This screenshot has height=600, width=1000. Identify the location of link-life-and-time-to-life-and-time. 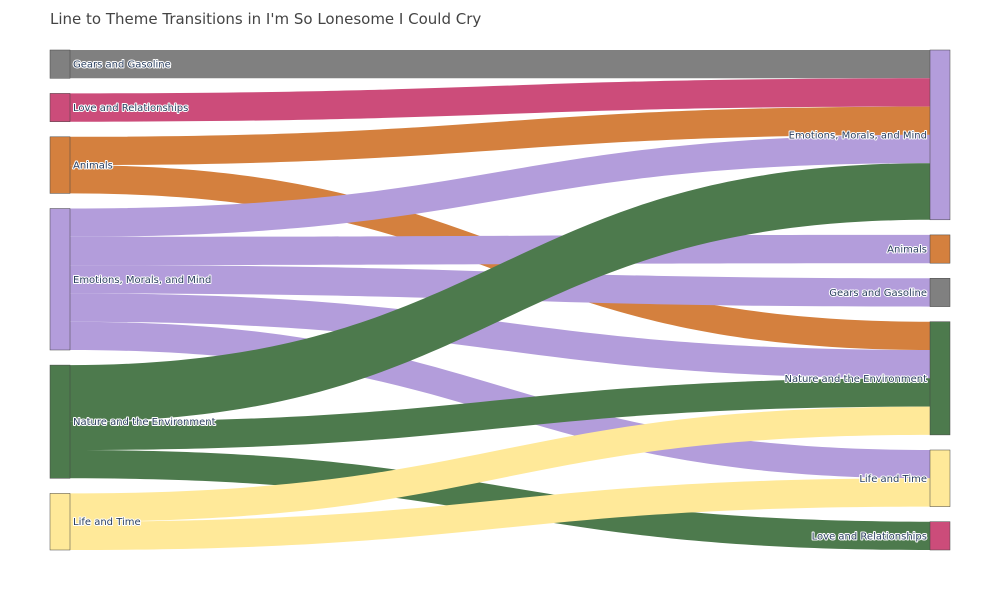
(500, 514).